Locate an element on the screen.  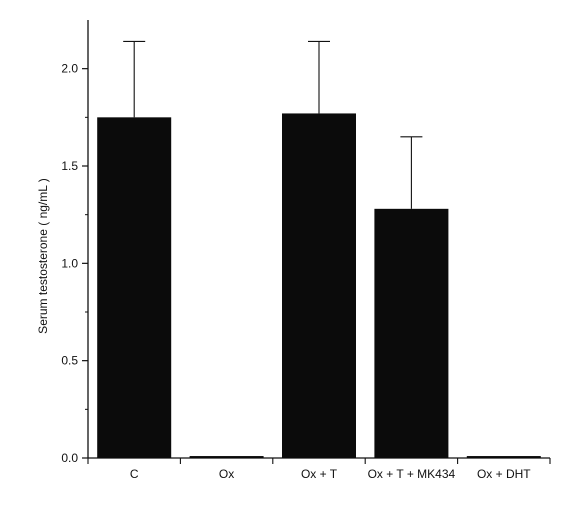
y-tick-label: 0.5 is located at coordinates (69, 361).